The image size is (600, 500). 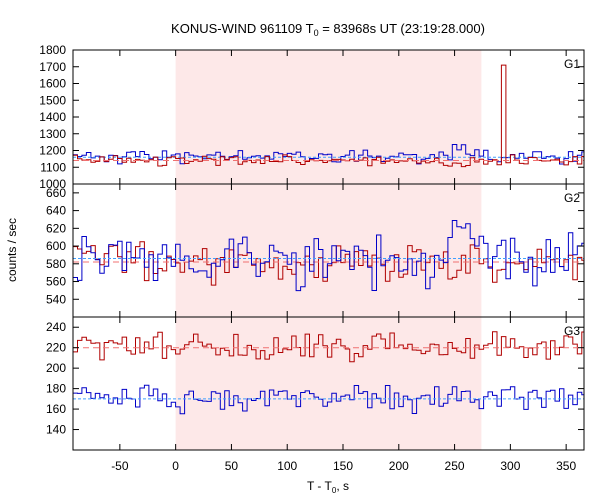 What do you see at coordinates (334, 490) in the screenshot?
I see `x-axis-label-sub: 0` at bounding box center [334, 490].